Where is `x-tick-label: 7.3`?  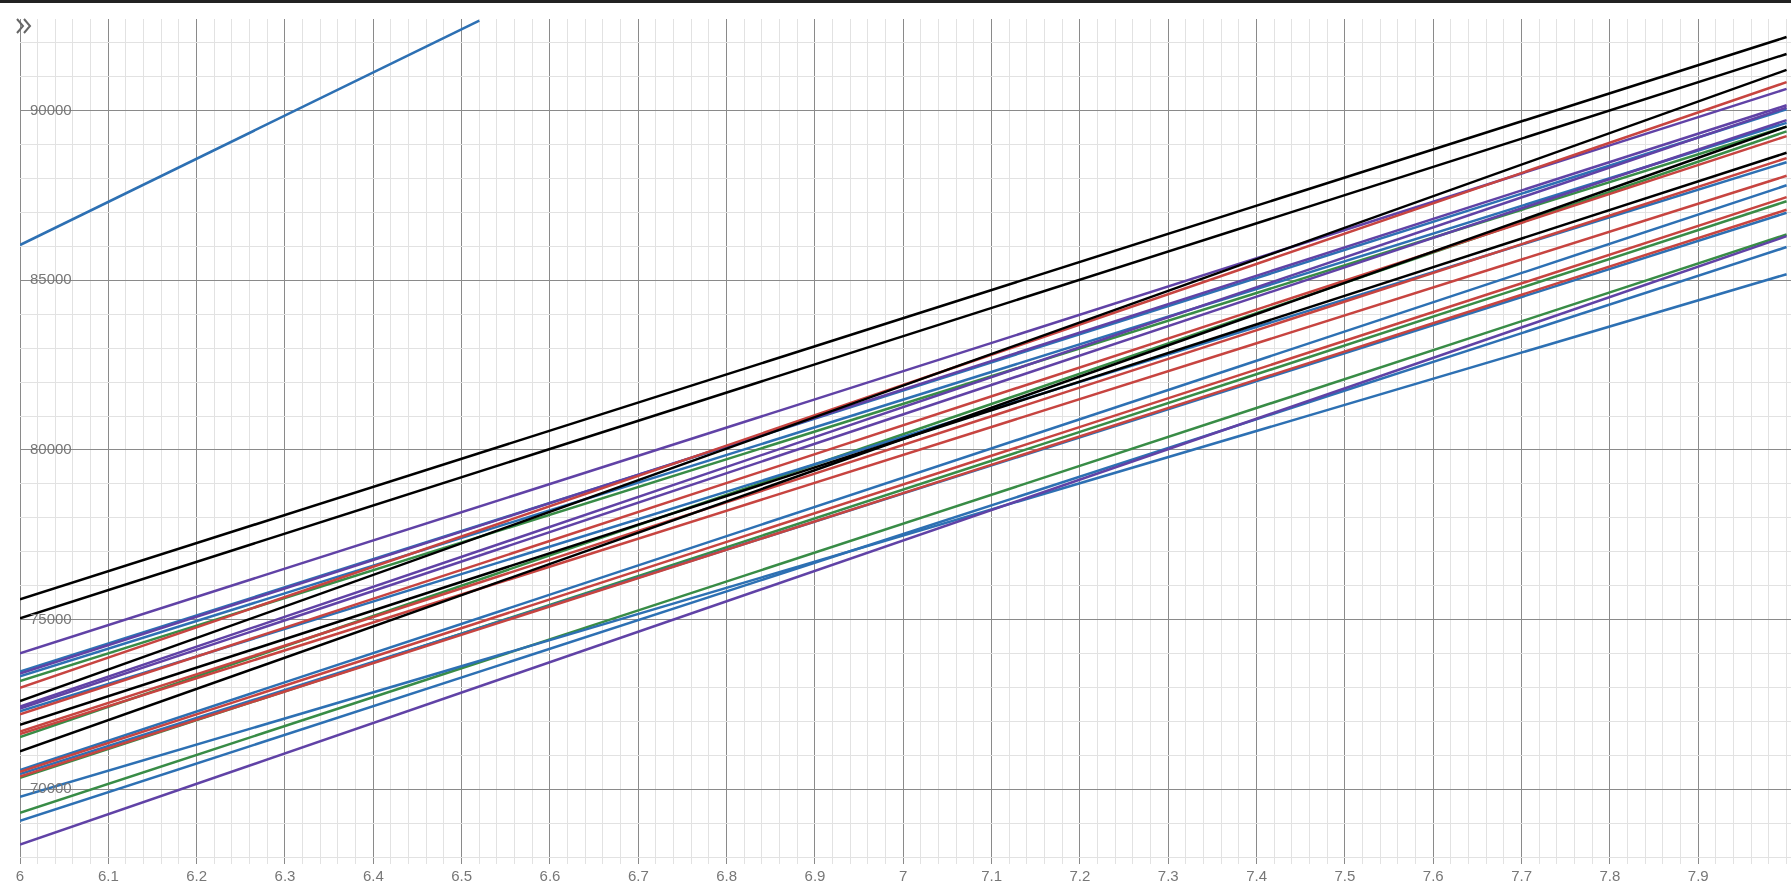
x-tick-label: 7.3 is located at coordinates (1168, 876).